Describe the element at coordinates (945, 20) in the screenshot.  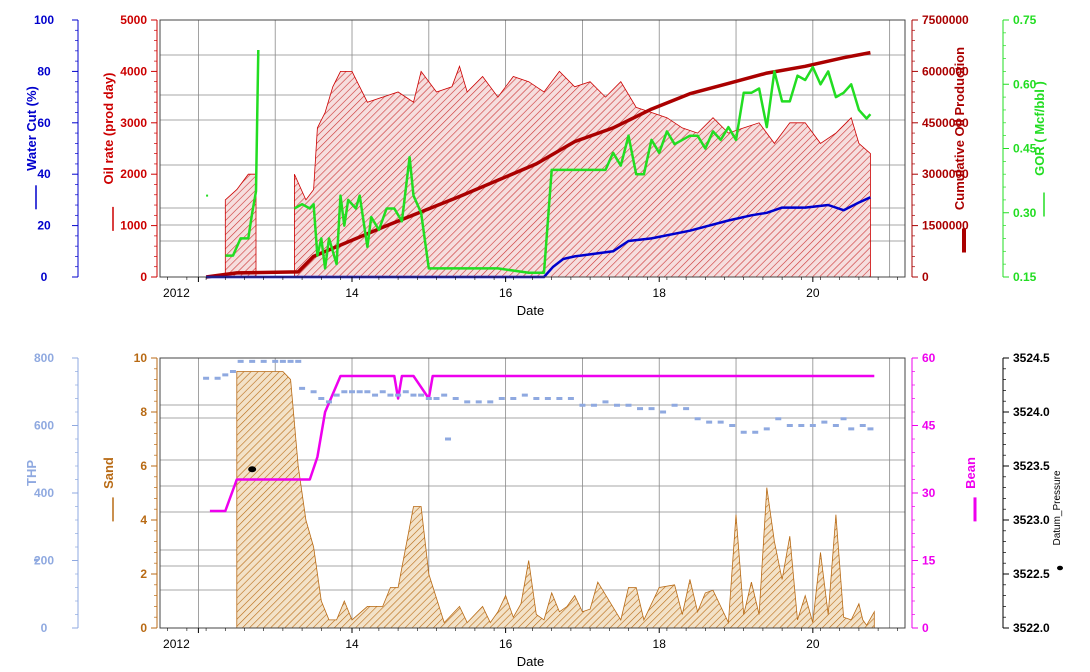
I see `y-tick-label: 7500000` at that location.